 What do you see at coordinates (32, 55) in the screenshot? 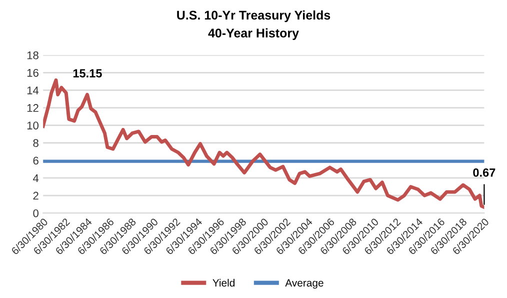
I see `y-tick-label: 18` at bounding box center [32, 55].